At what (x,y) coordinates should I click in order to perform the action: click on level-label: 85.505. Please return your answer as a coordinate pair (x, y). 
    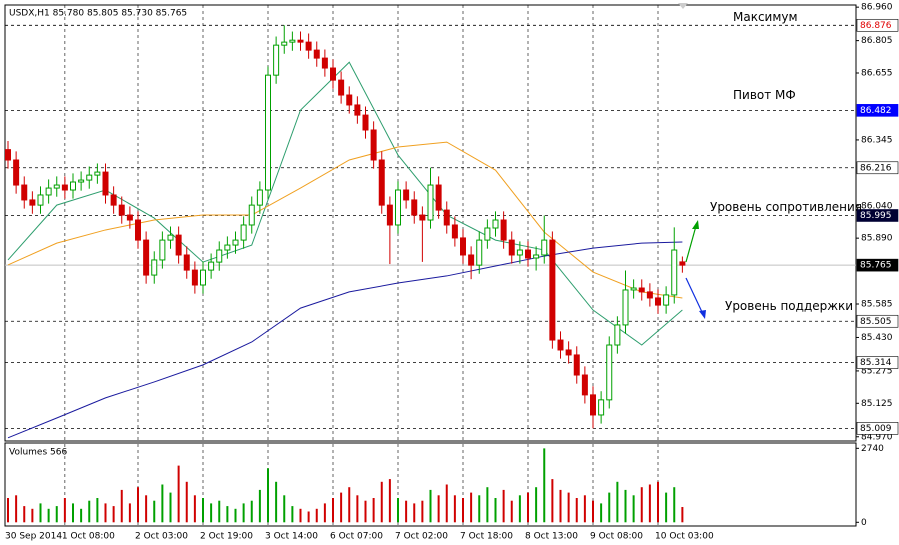
    Looking at the image, I should click on (876, 322).